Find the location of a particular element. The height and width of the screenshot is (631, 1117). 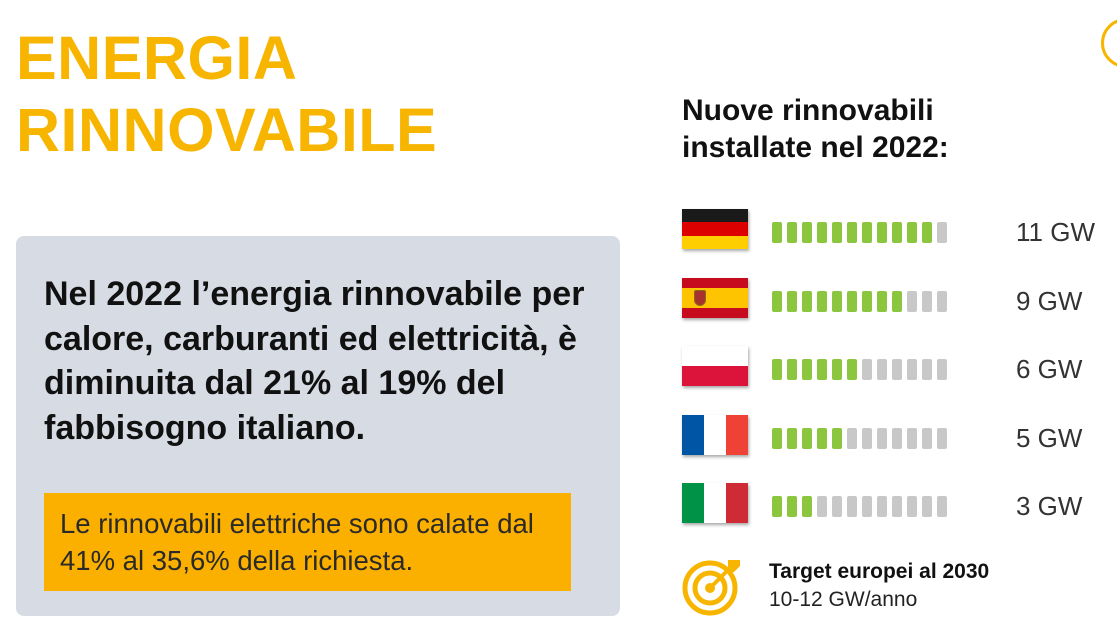

decorative-circle-icon is located at coordinates (1109, 43).